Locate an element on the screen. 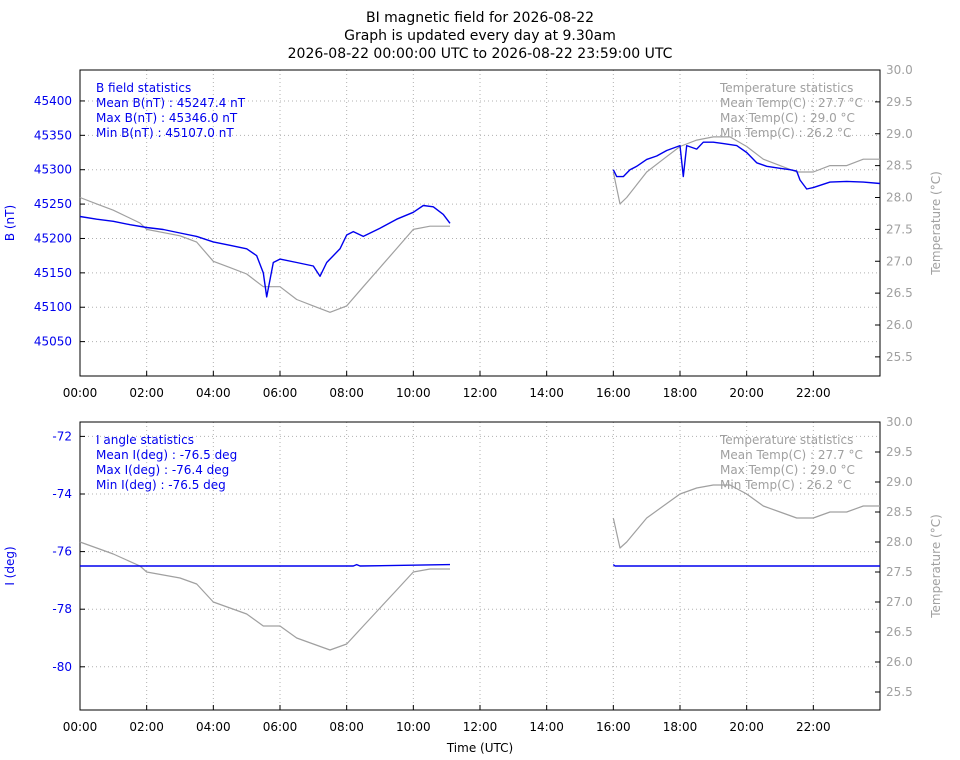 This screenshot has width=960, height=760. y-tick-label: 45150 is located at coordinates (53, 273).